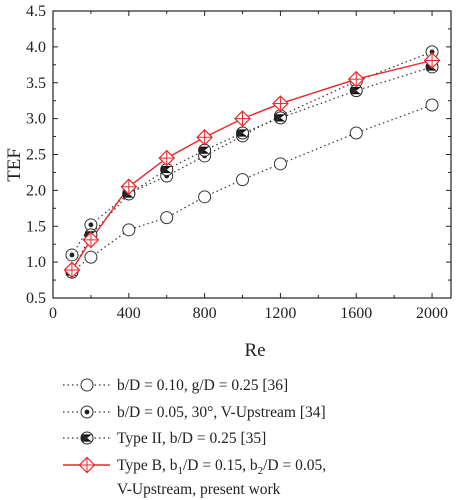  I want to click on y-tick-label: 1.0, so click(36, 262).